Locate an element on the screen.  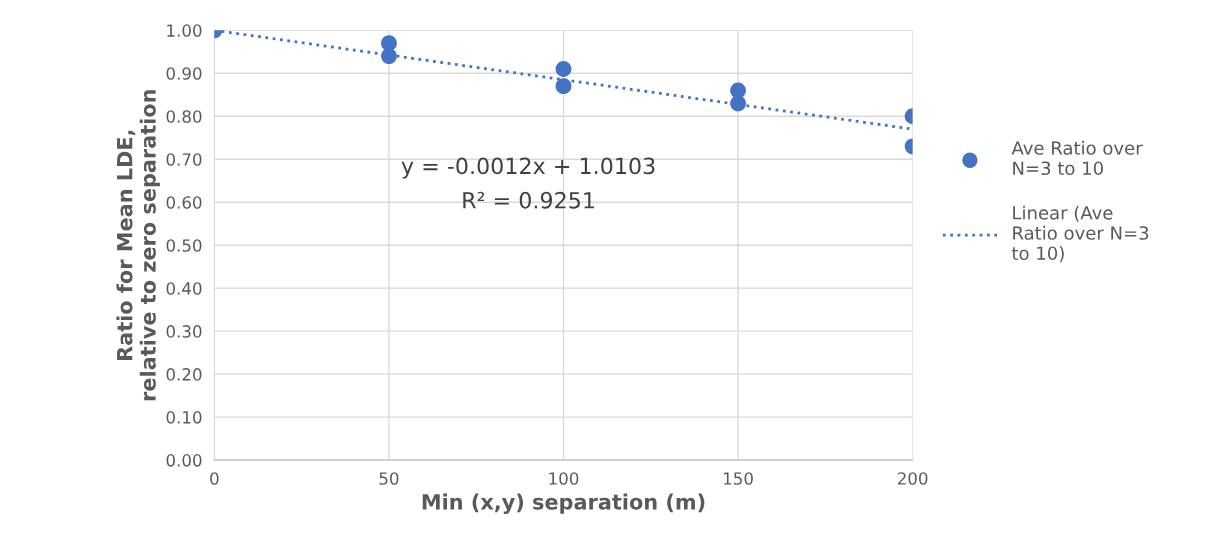
y-tick-label: 0.20 is located at coordinates (184, 374).